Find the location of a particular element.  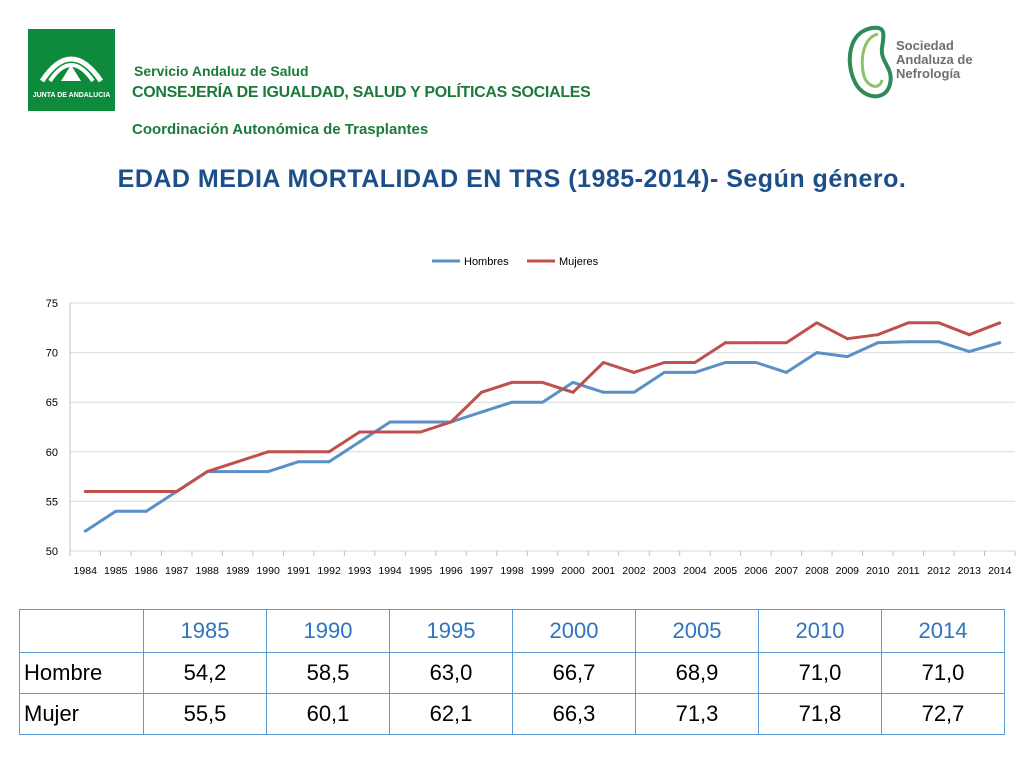

table-cell: 68,9 is located at coordinates (697, 673).